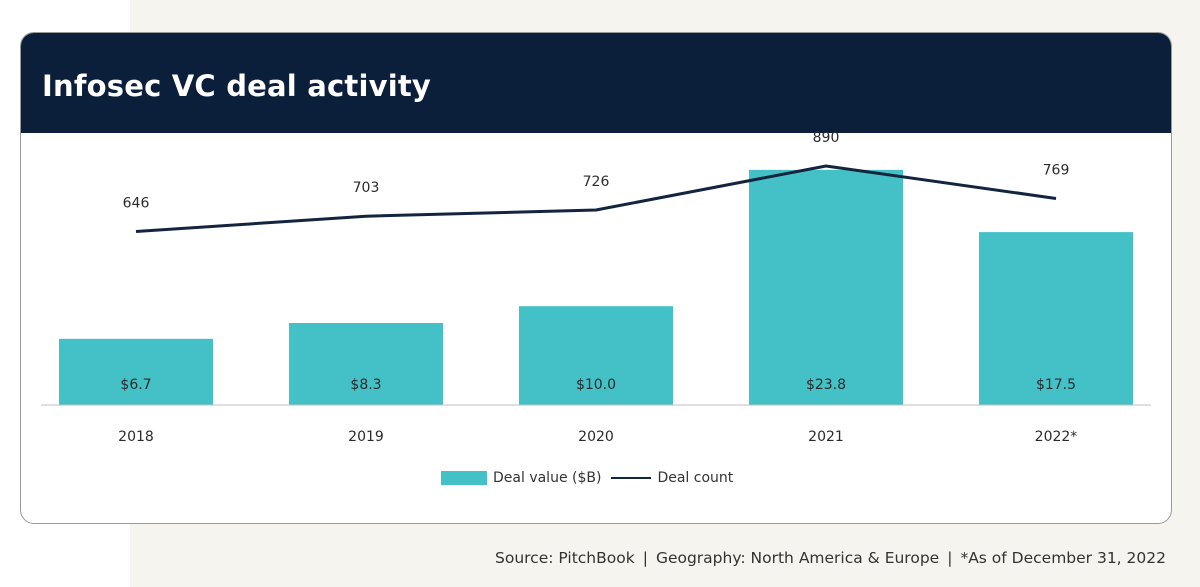 The width and height of the screenshot is (1200, 587). I want to click on bar-2021, so click(826, 287).